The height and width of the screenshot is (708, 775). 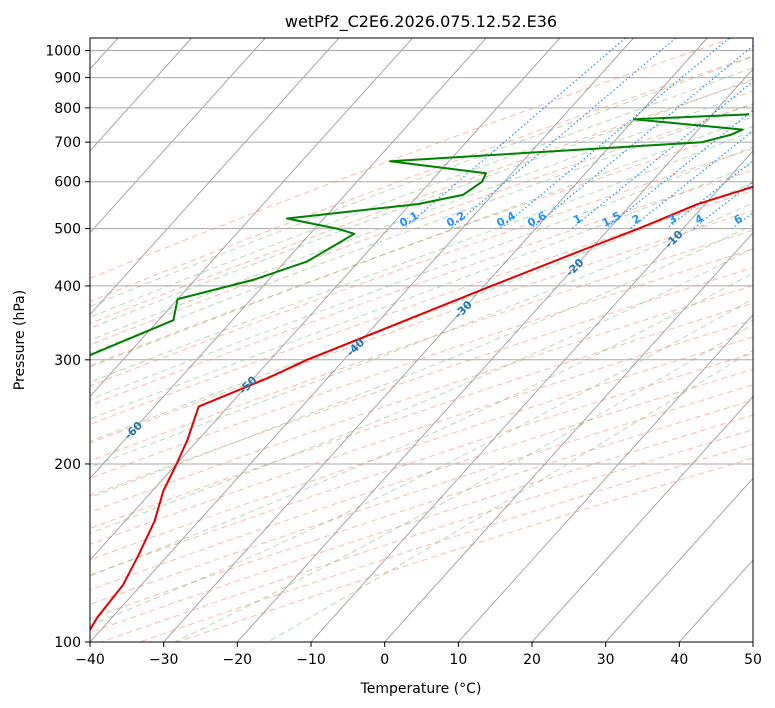 I want to click on x-axis-title: Temperature (°C), so click(x=421, y=689).